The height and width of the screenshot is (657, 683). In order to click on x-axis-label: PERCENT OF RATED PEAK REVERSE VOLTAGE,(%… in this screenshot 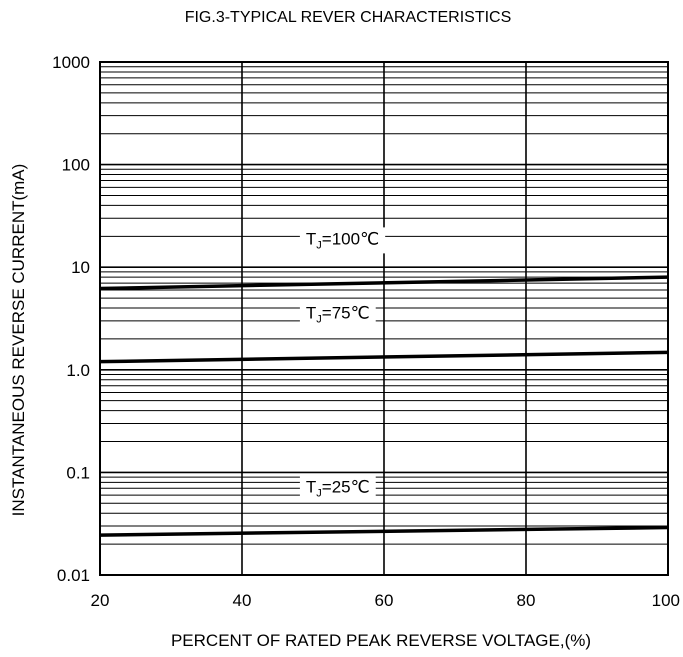, I will do `click(381, 640)`.